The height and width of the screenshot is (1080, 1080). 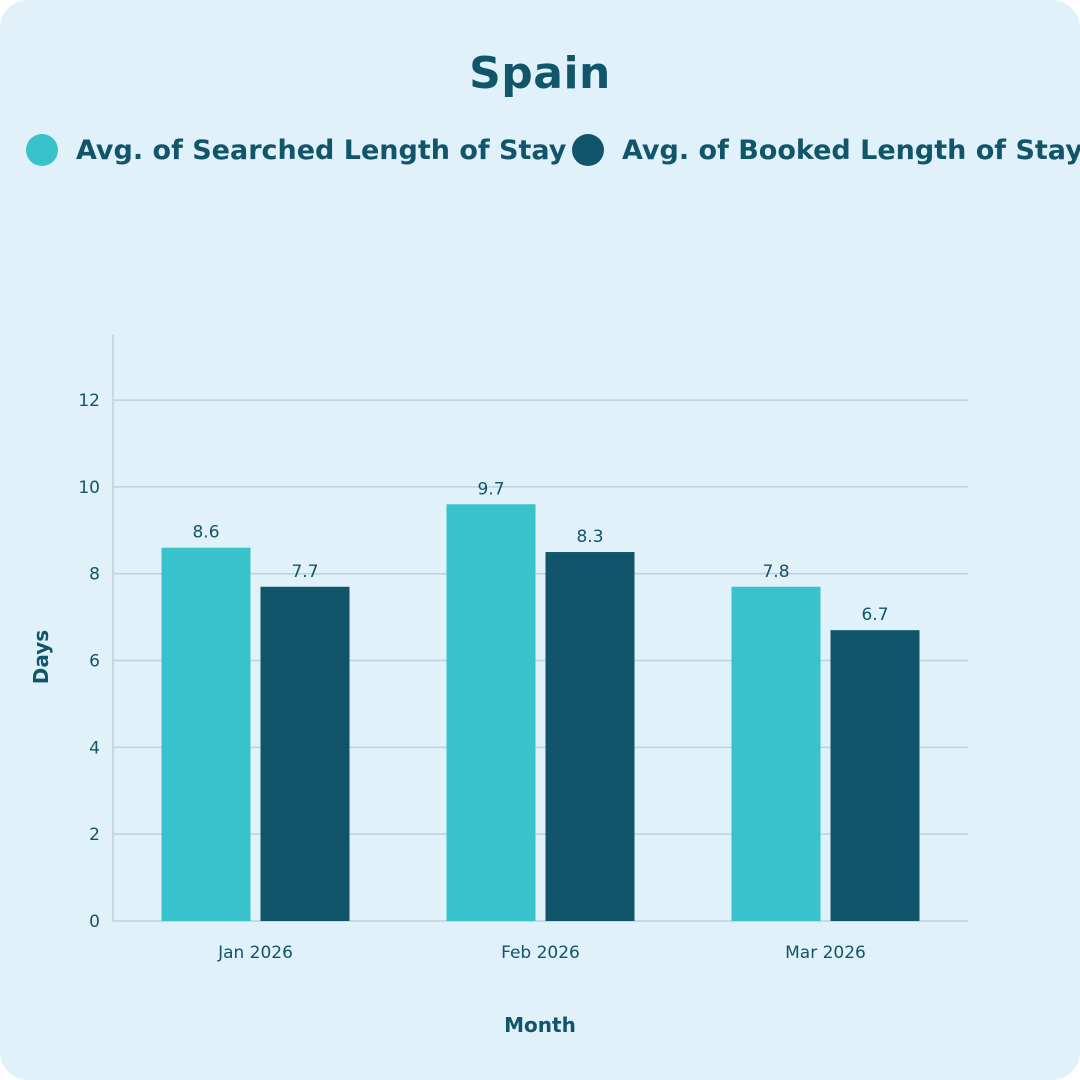 What do you see at coordinates (825, 953) in the screenshot?
I see `x-tick-label: Mar 2026` at bounding box center [825, 953].